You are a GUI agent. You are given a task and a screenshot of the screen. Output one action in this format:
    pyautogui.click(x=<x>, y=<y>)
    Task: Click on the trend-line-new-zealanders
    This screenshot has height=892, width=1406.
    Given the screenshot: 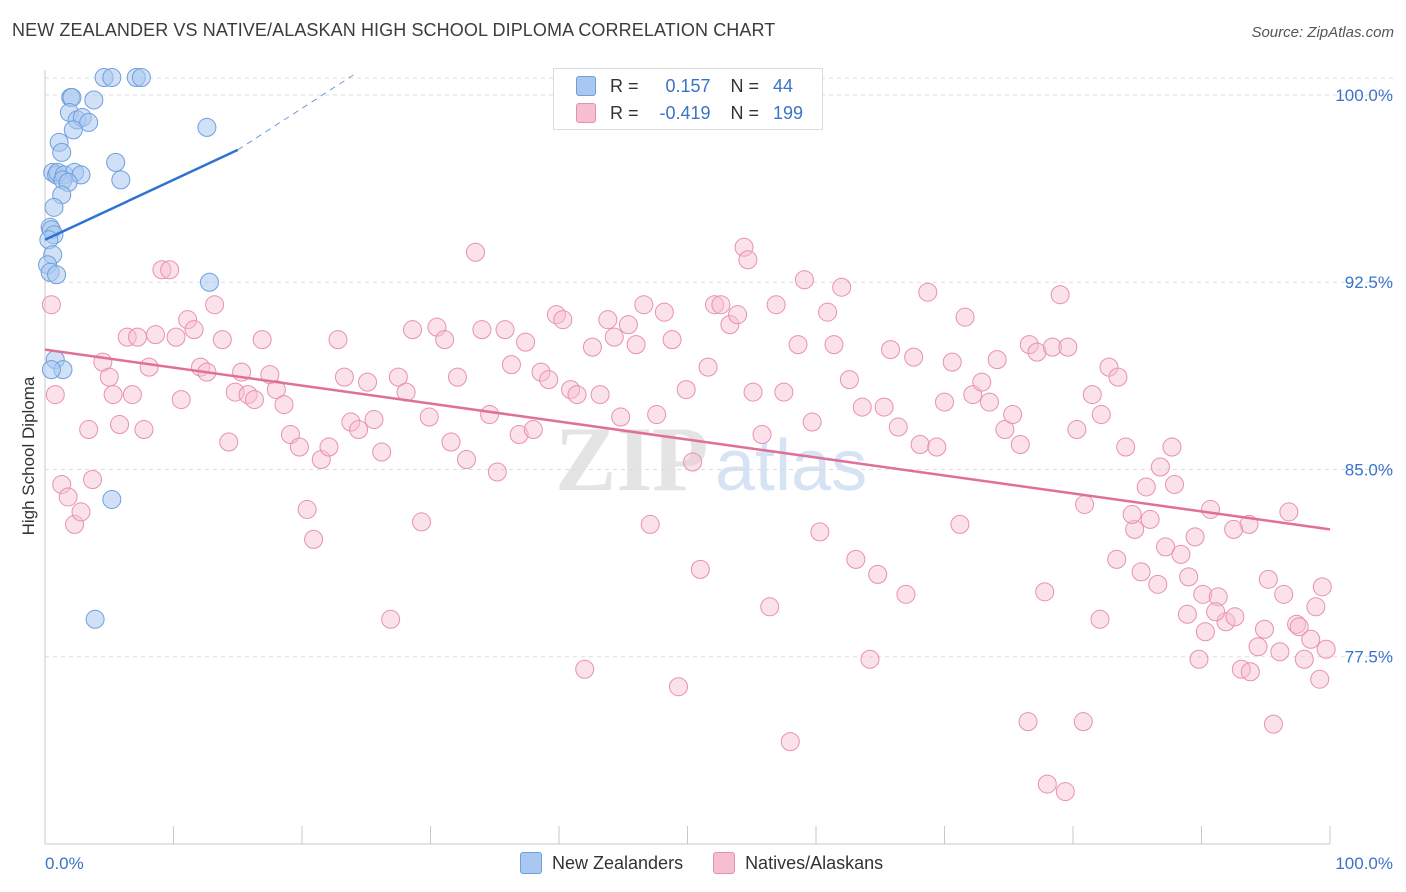 What is the action you would take?
    pyautogui.click(x=141, y=194)
    